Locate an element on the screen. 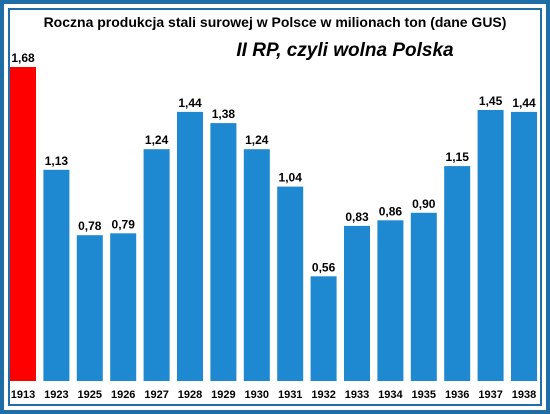 Image resolution: width=550 pixels, height=414 pixels. x-tick-label-1932: 1932 is located at coordinates (323, 395).